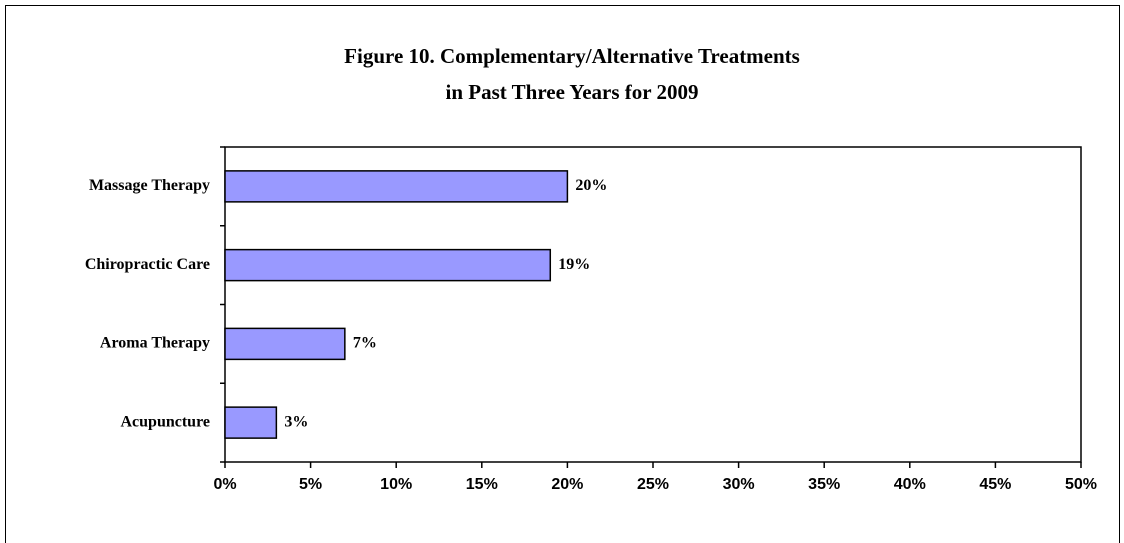 The height and width of the screenshot is (543, 1124). I want to click on x-tick-label: 35%, so click(824, 484).